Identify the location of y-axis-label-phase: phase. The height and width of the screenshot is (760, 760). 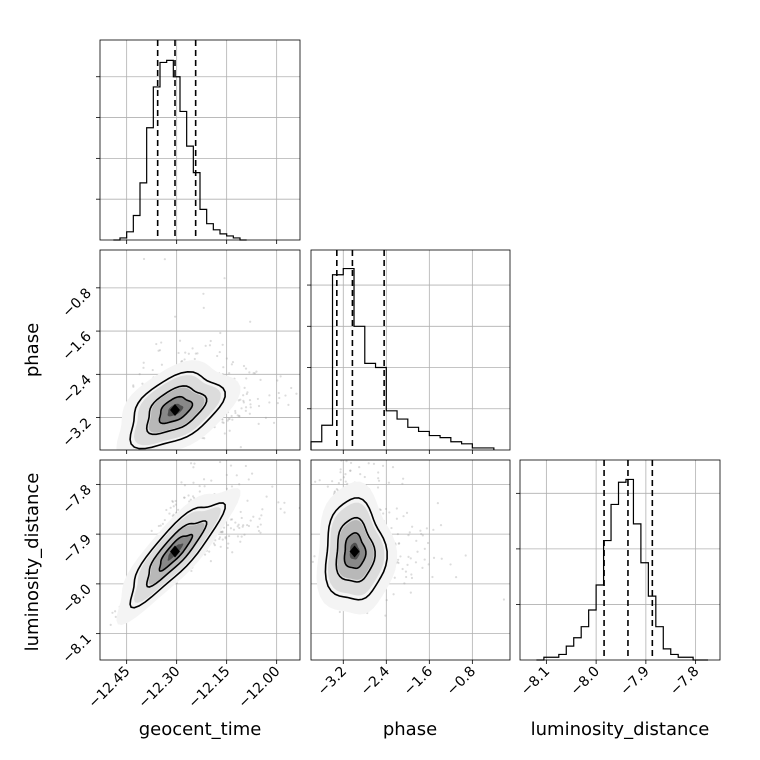
(32, 350).